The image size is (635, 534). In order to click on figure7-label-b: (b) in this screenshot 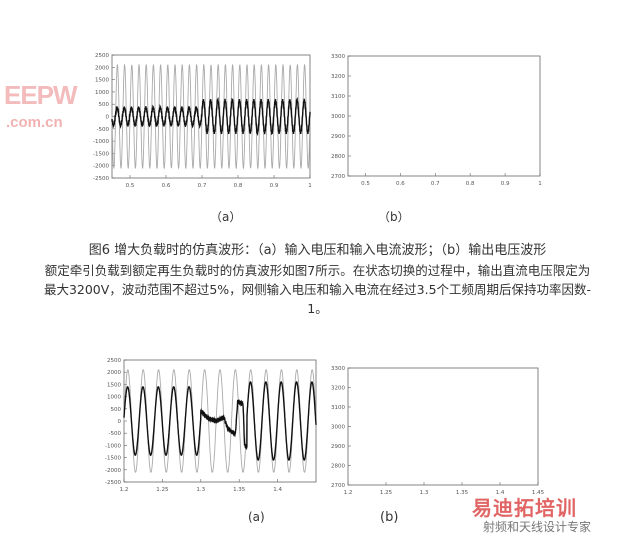, I will do `click(389, 517)`.